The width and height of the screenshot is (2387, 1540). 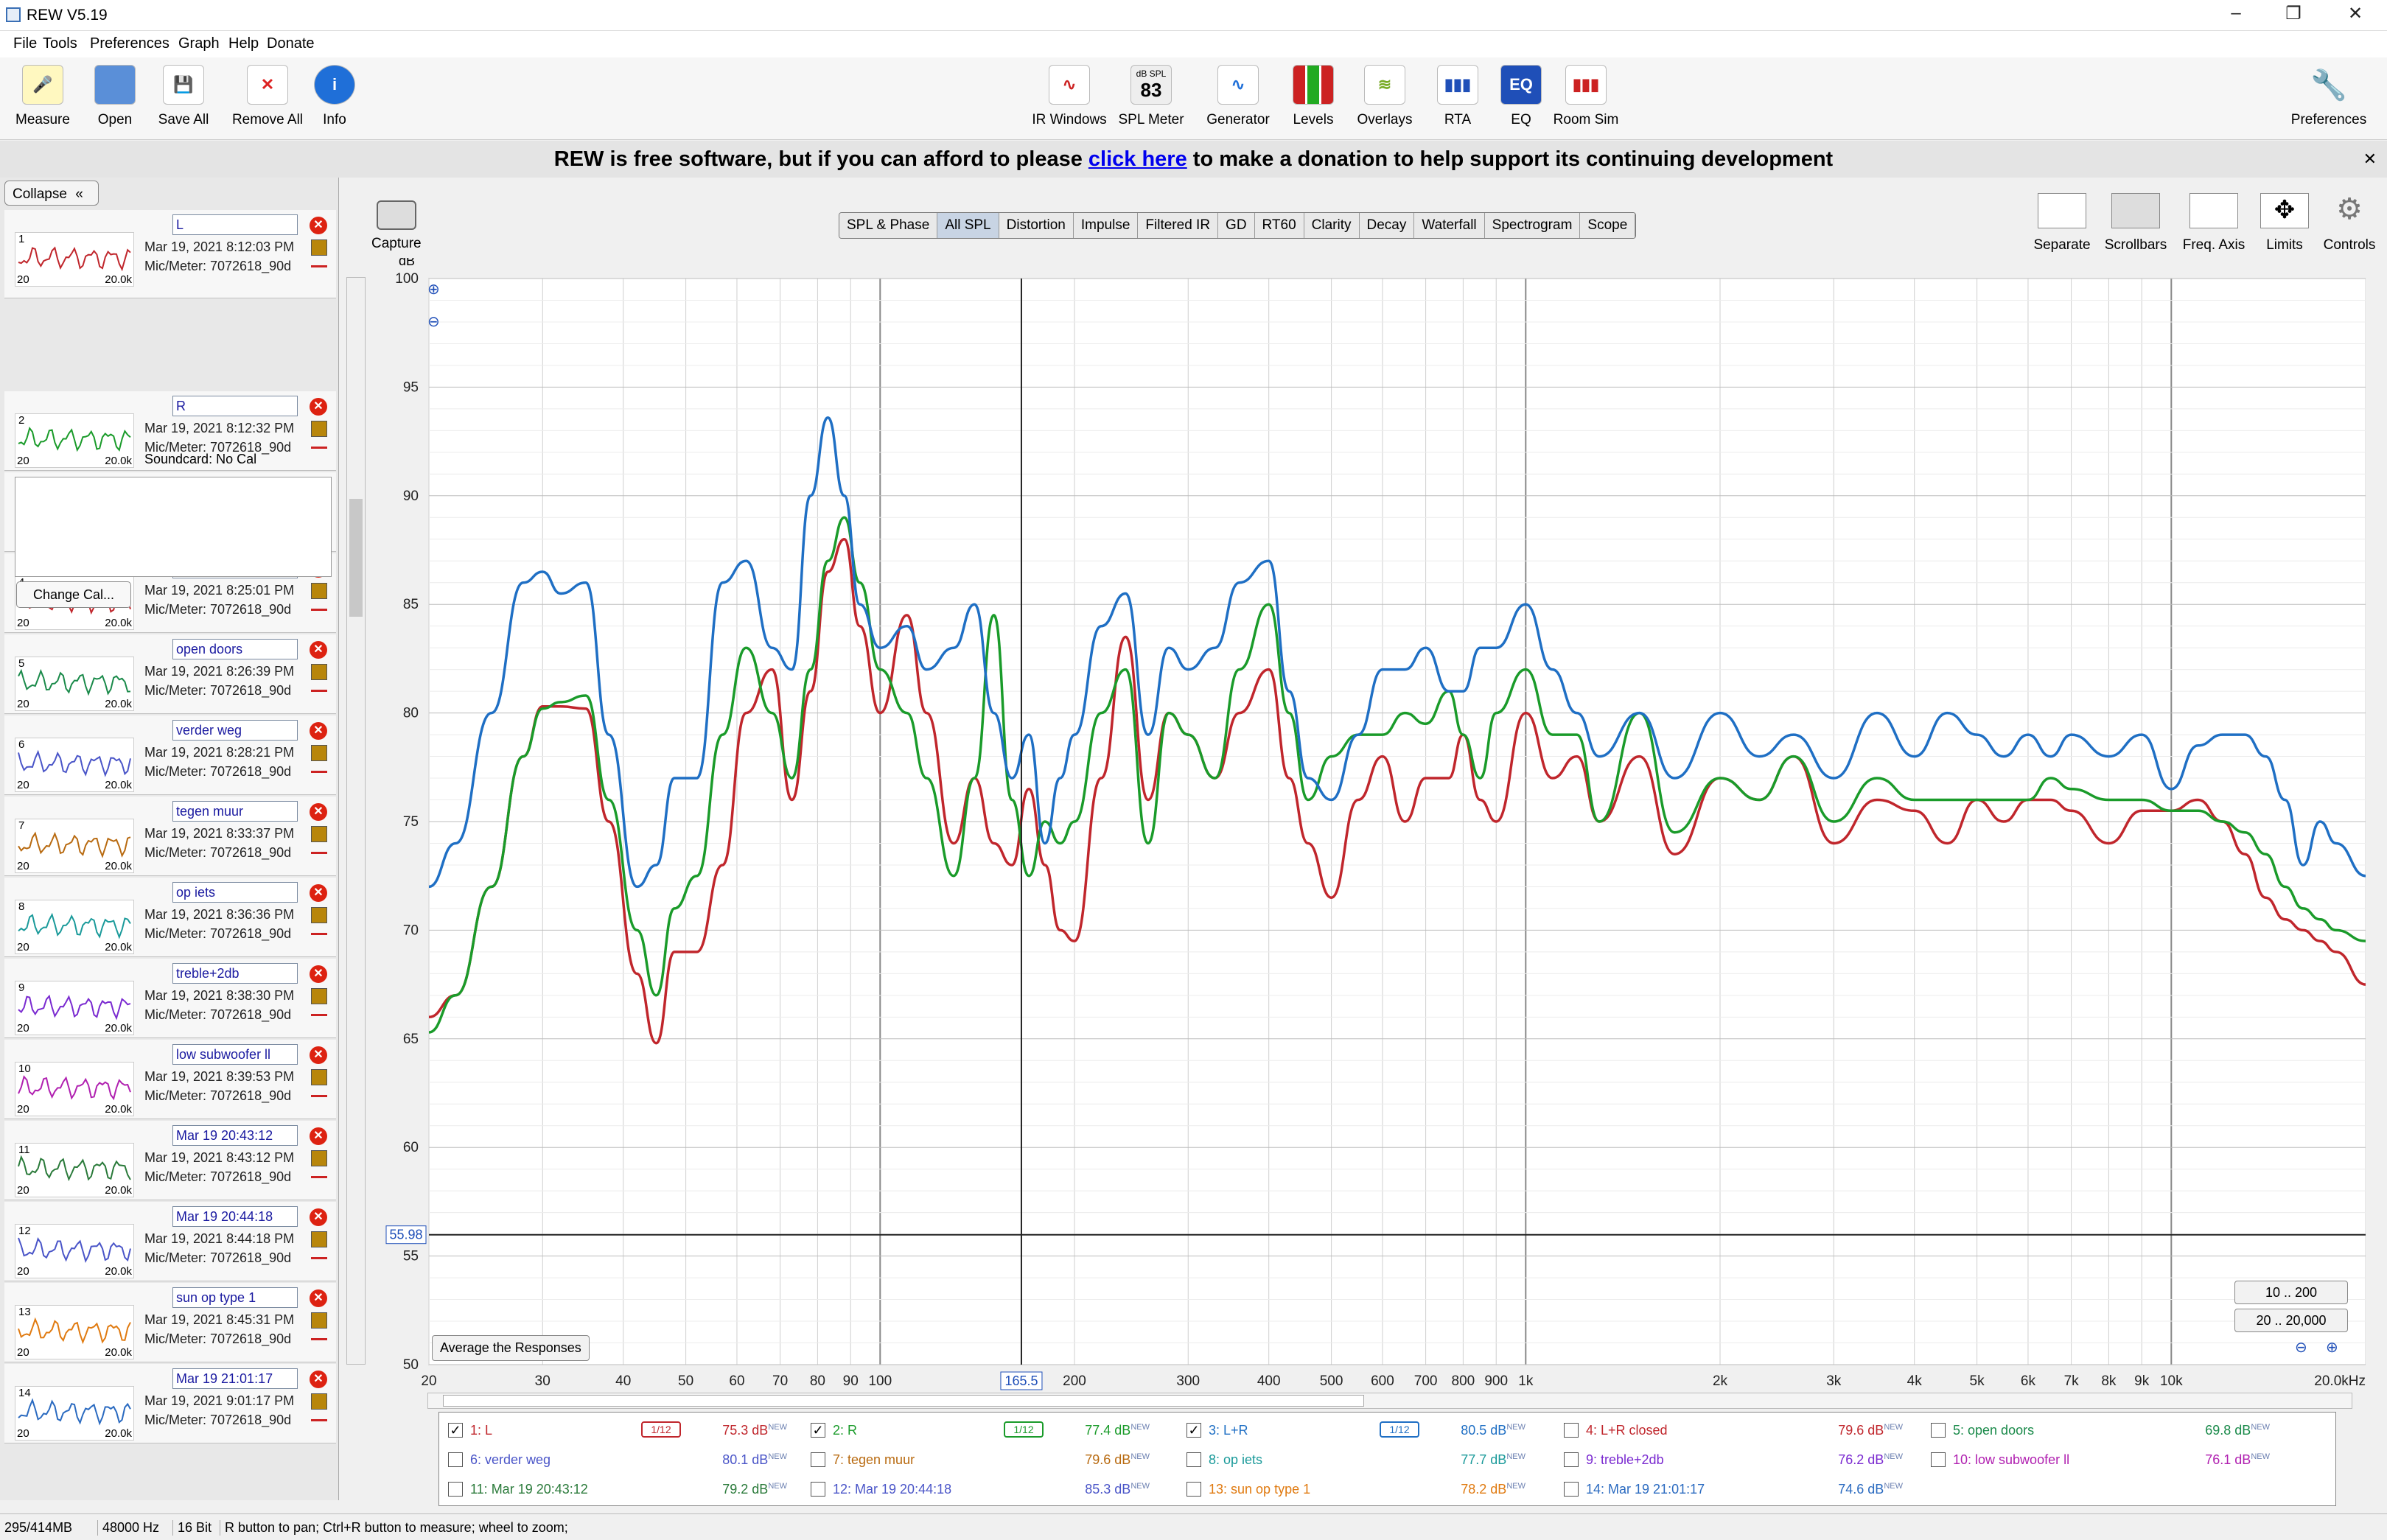 I want to click on legend-item: 13: sun op type 1 78.2 dBNEW, so click(x=1367, y=1490).